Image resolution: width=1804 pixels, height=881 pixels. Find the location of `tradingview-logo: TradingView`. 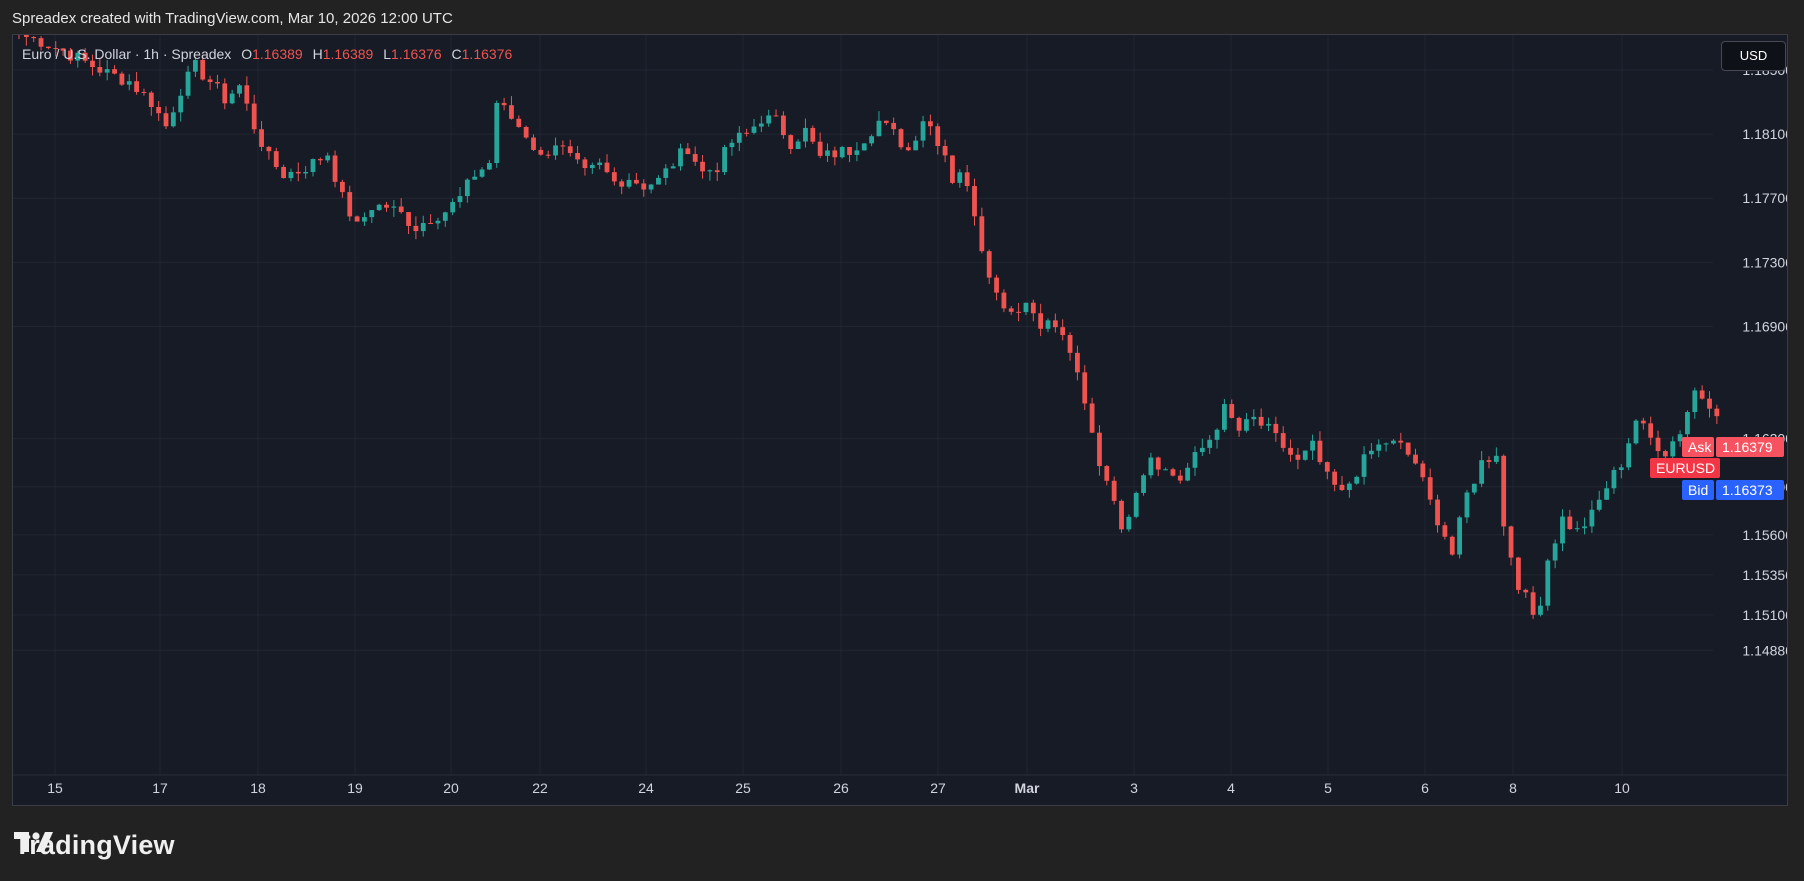

tradingview-logo: TradingView is located at coordinates (94, 845).